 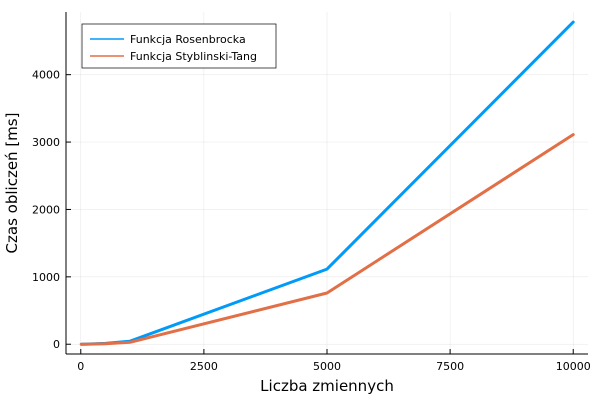 What do you see at coordinates (204, 366) in the screenshot?
I see `x-tick-label: 2500` at bounding box center [204, 366].